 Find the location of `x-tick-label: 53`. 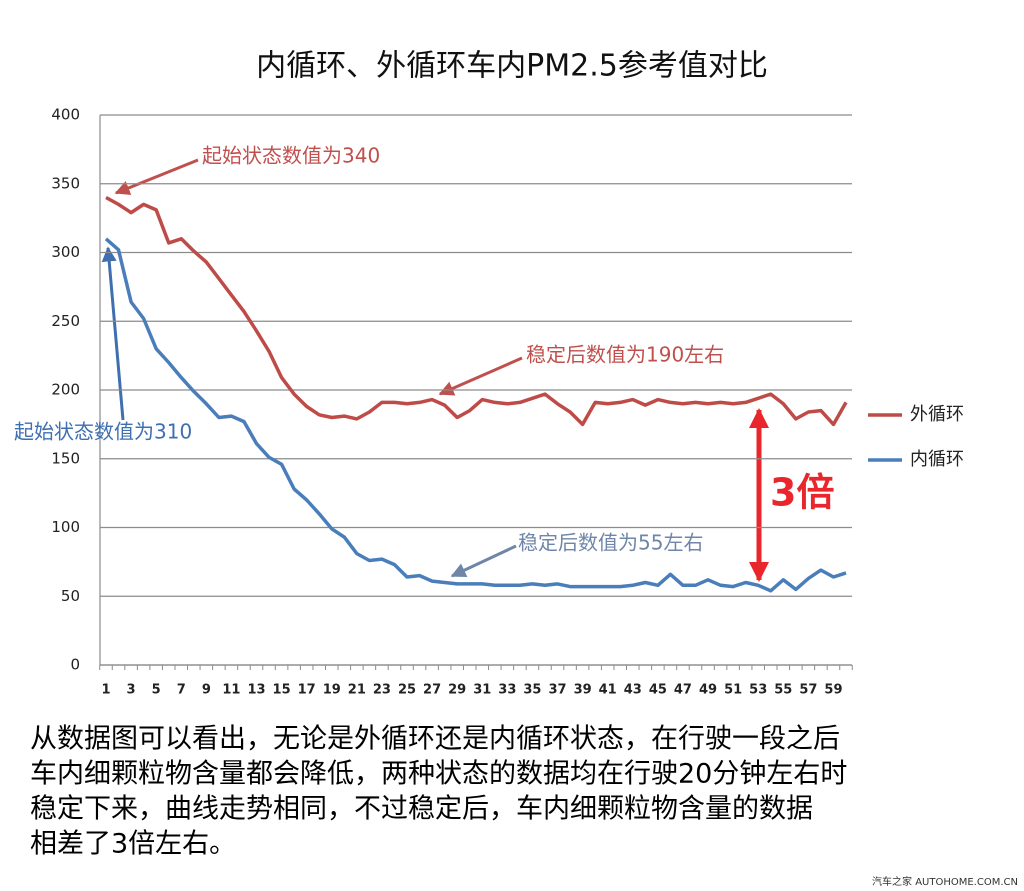

x-tick-label: 53 is located at coordinates (758, 690).